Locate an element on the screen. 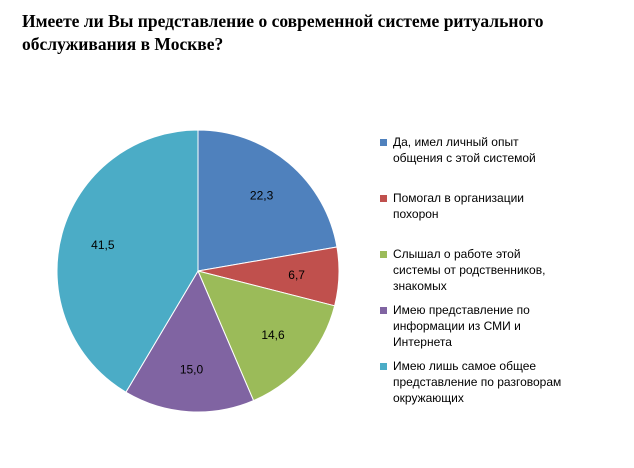 The height and width of the screenshot is (468, 634). data-label-3: 14,6 is located at coordinates (273, 335).